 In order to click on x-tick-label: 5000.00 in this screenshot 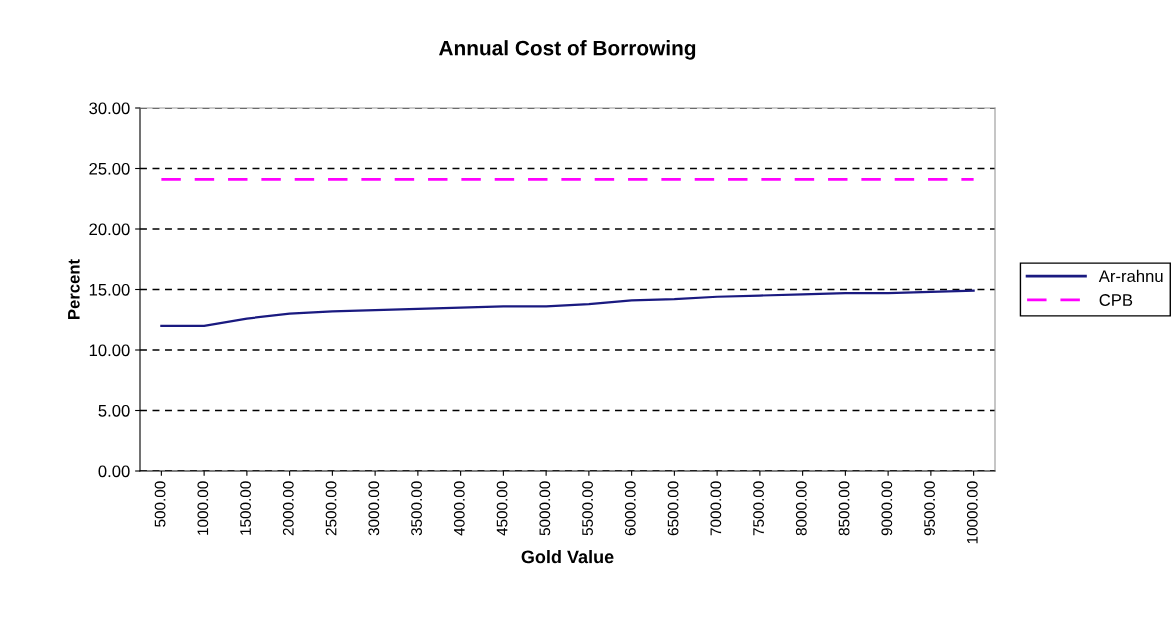, I will do `click(545, 508)`.